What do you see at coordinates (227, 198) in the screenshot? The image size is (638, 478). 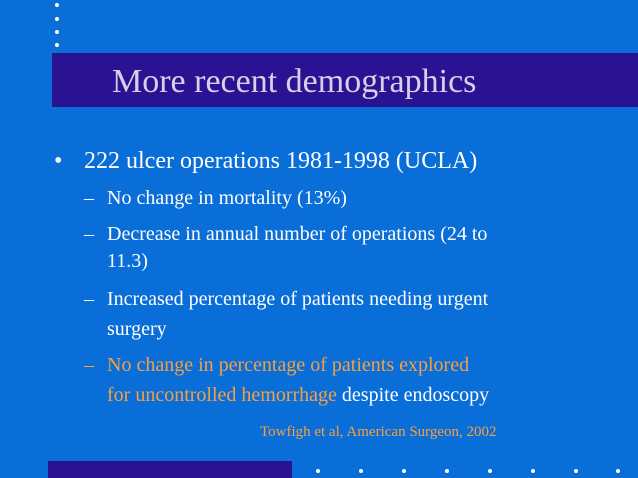 I see `sub-bullet-1-text: No change in mortality (13%)` at bounding box center [227, 198].